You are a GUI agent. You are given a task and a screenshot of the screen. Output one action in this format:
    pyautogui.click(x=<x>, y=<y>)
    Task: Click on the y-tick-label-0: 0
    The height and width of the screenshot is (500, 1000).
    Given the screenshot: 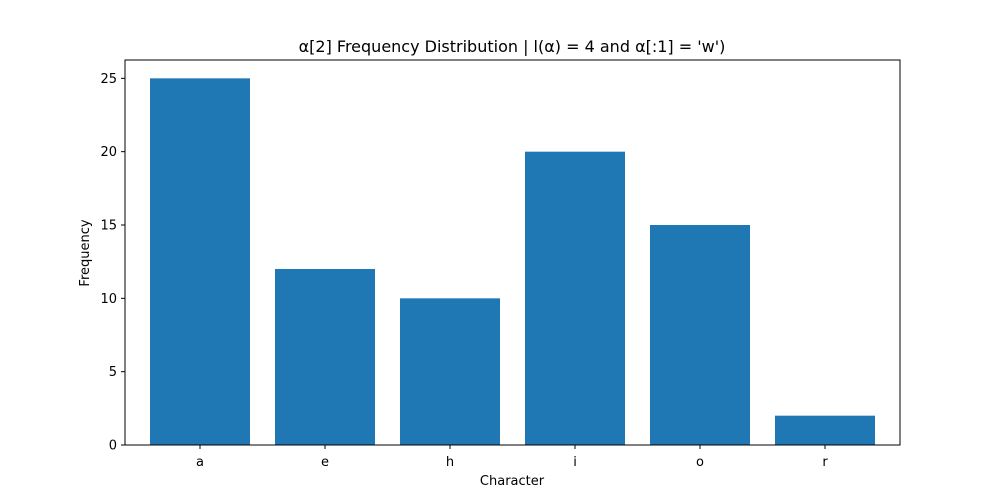 What is the action you would take?
    pyautogui.click(x=113, y=446)
    